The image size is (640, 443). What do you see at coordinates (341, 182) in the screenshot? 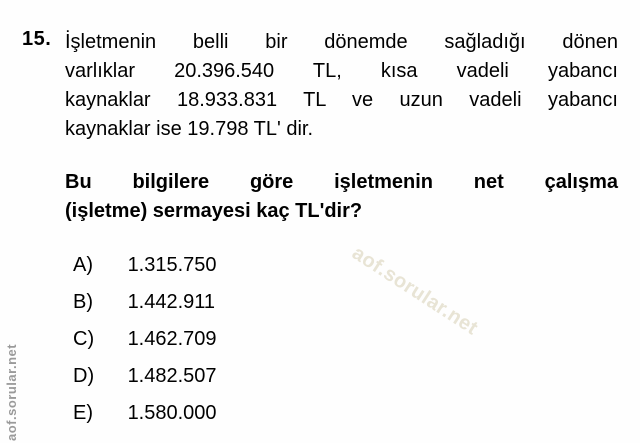
I see `question-prompt-line: Bu bilgilere göre işletmenin net çalışma` at bounding box center [341, 182].